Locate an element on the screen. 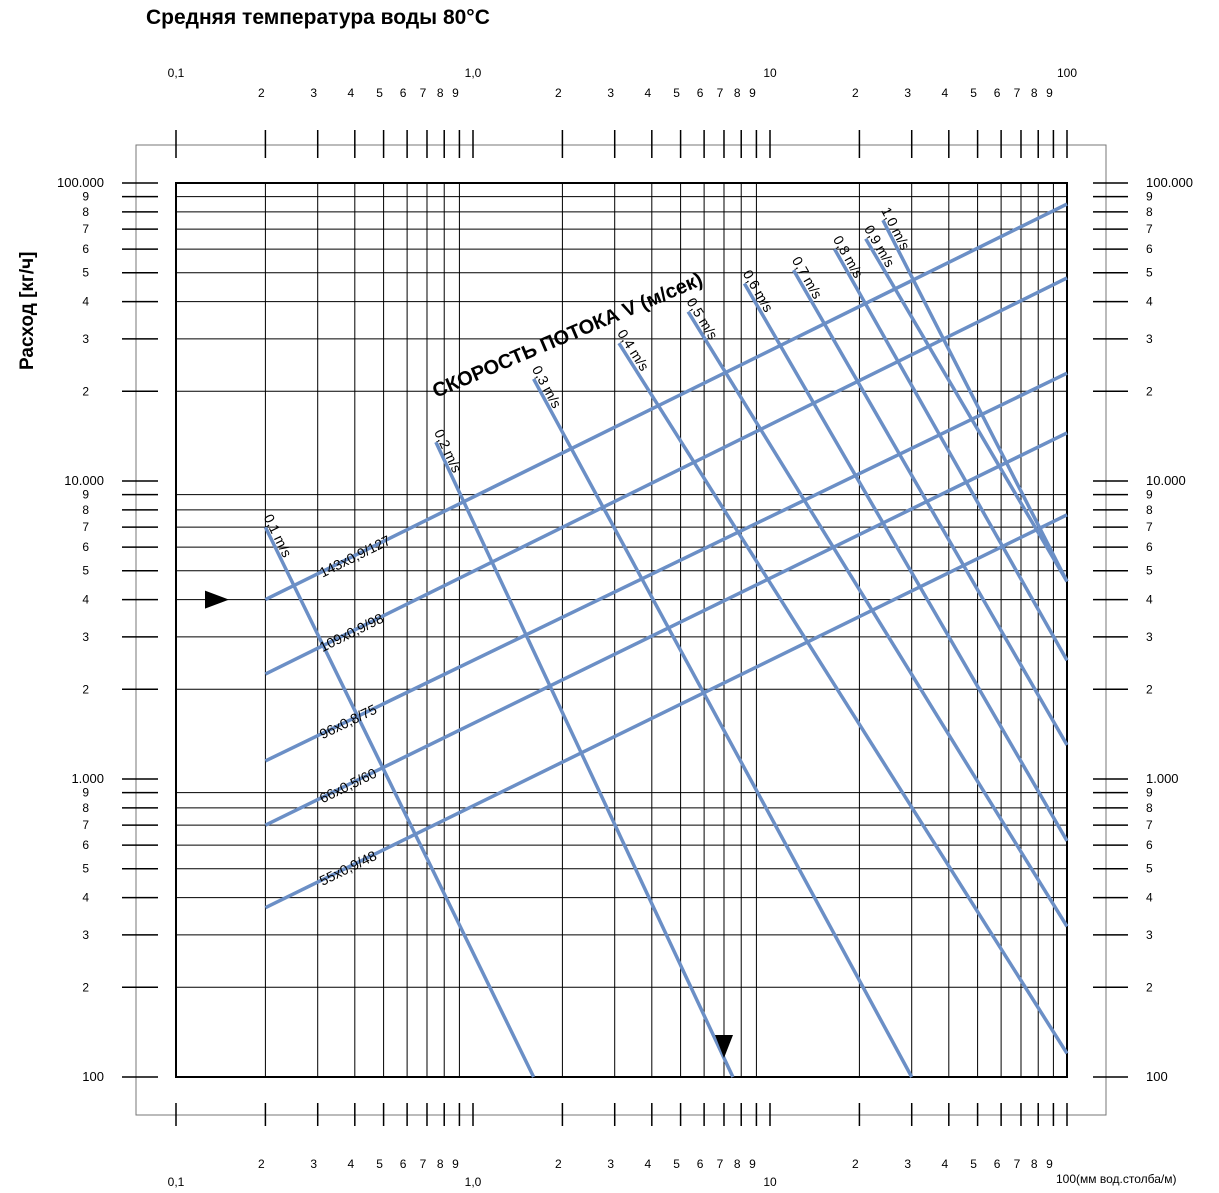 The image size is (1219, 1193). flow-arrow-icon is located at coordinates (217, 599).